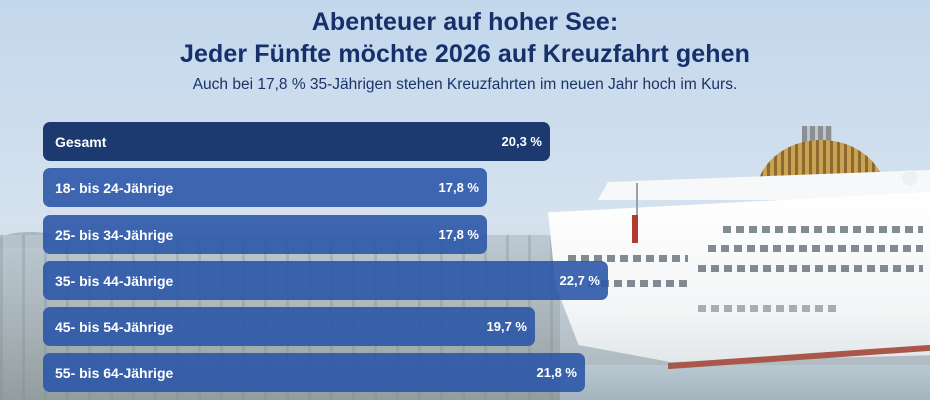 This screenshot has height=400, width=930. What do you see at coordinates (296, 141) in the screenshot?
I see `bar-gesamt: Gesamt 20,3 %` at bounding box center [296, 141].